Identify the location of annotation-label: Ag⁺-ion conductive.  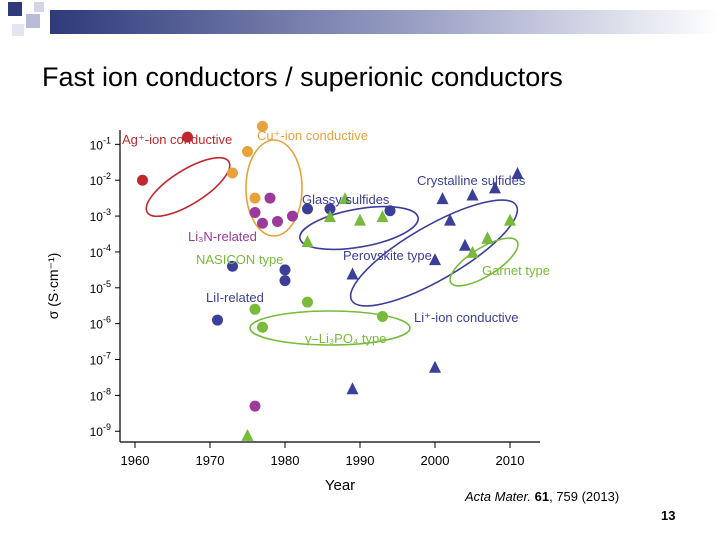
(177, 139).